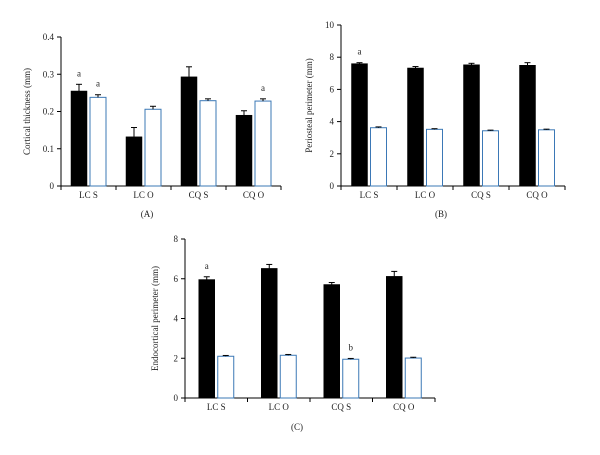 The image size is (600, 455). I want to click on y-tick-label: 10, so click(330, 25).